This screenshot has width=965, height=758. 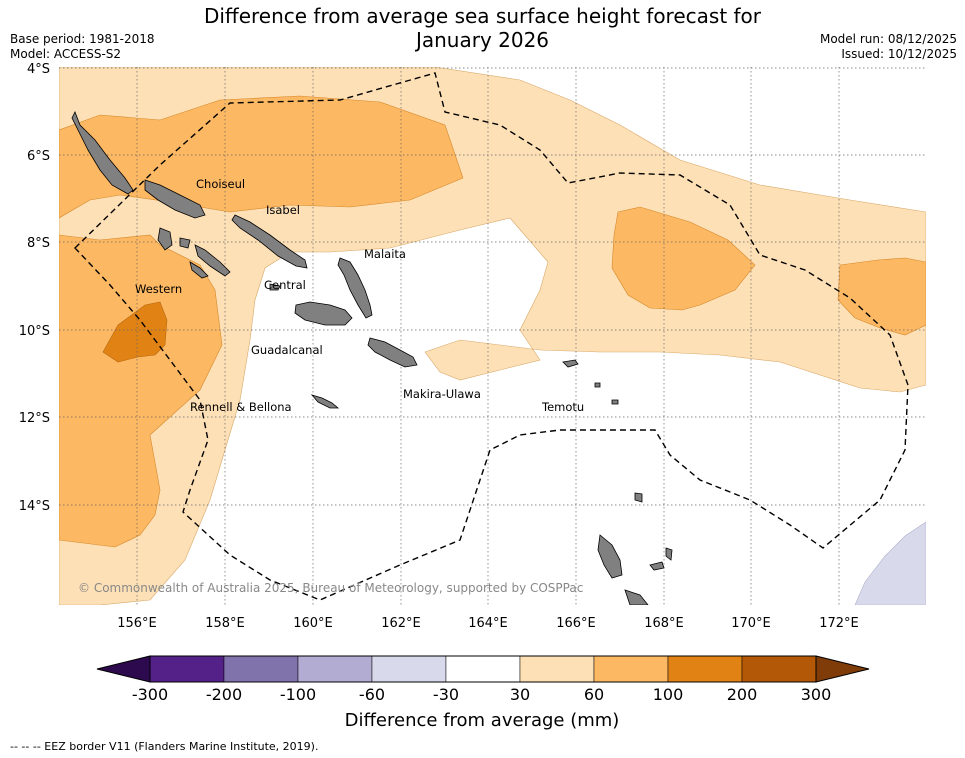 I want to click on colorbar-tick-label: 100, so click(x=668, y=694).